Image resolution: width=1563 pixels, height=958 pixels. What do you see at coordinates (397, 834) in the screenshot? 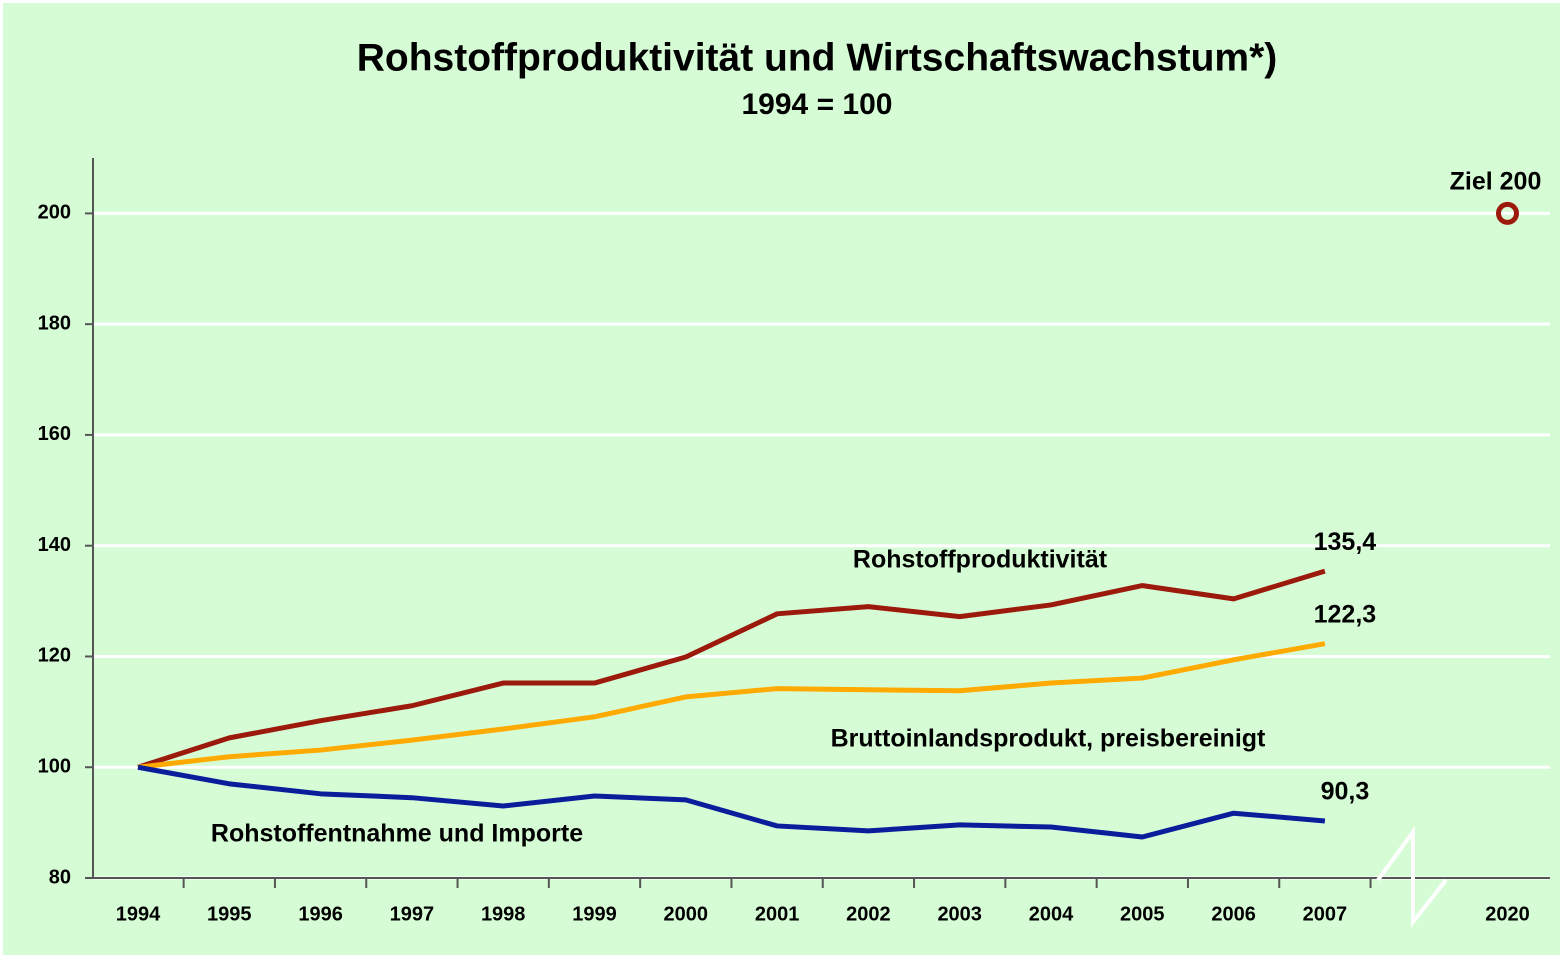
I see `series-label: Rohstoffentnahme und Importe` at bounding box center [397, 834].